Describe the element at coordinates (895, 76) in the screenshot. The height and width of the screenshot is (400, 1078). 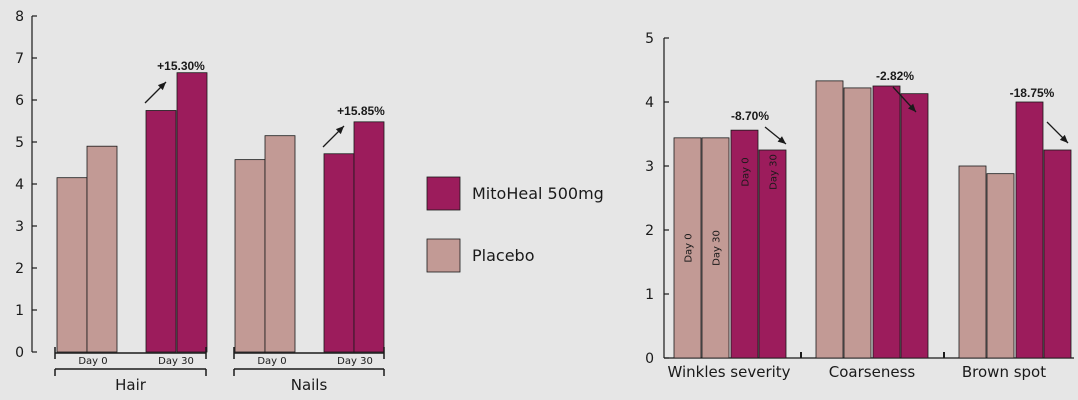
I see `annotation-label: -2.82%` at that location.